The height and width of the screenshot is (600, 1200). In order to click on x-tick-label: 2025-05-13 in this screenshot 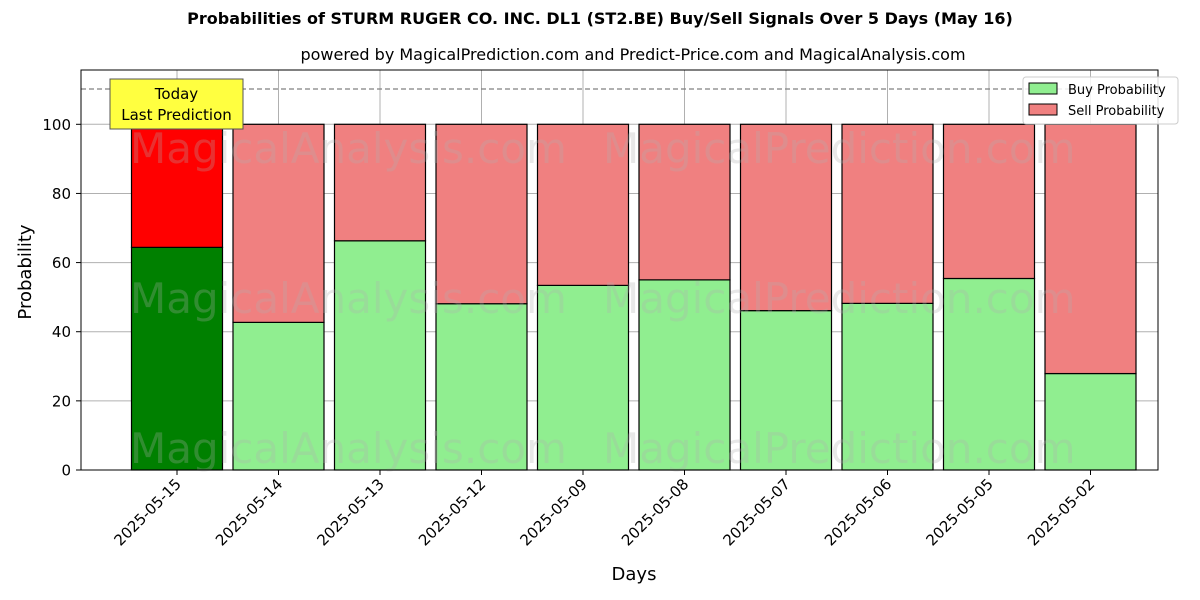, I will do `click(350, 512)`.